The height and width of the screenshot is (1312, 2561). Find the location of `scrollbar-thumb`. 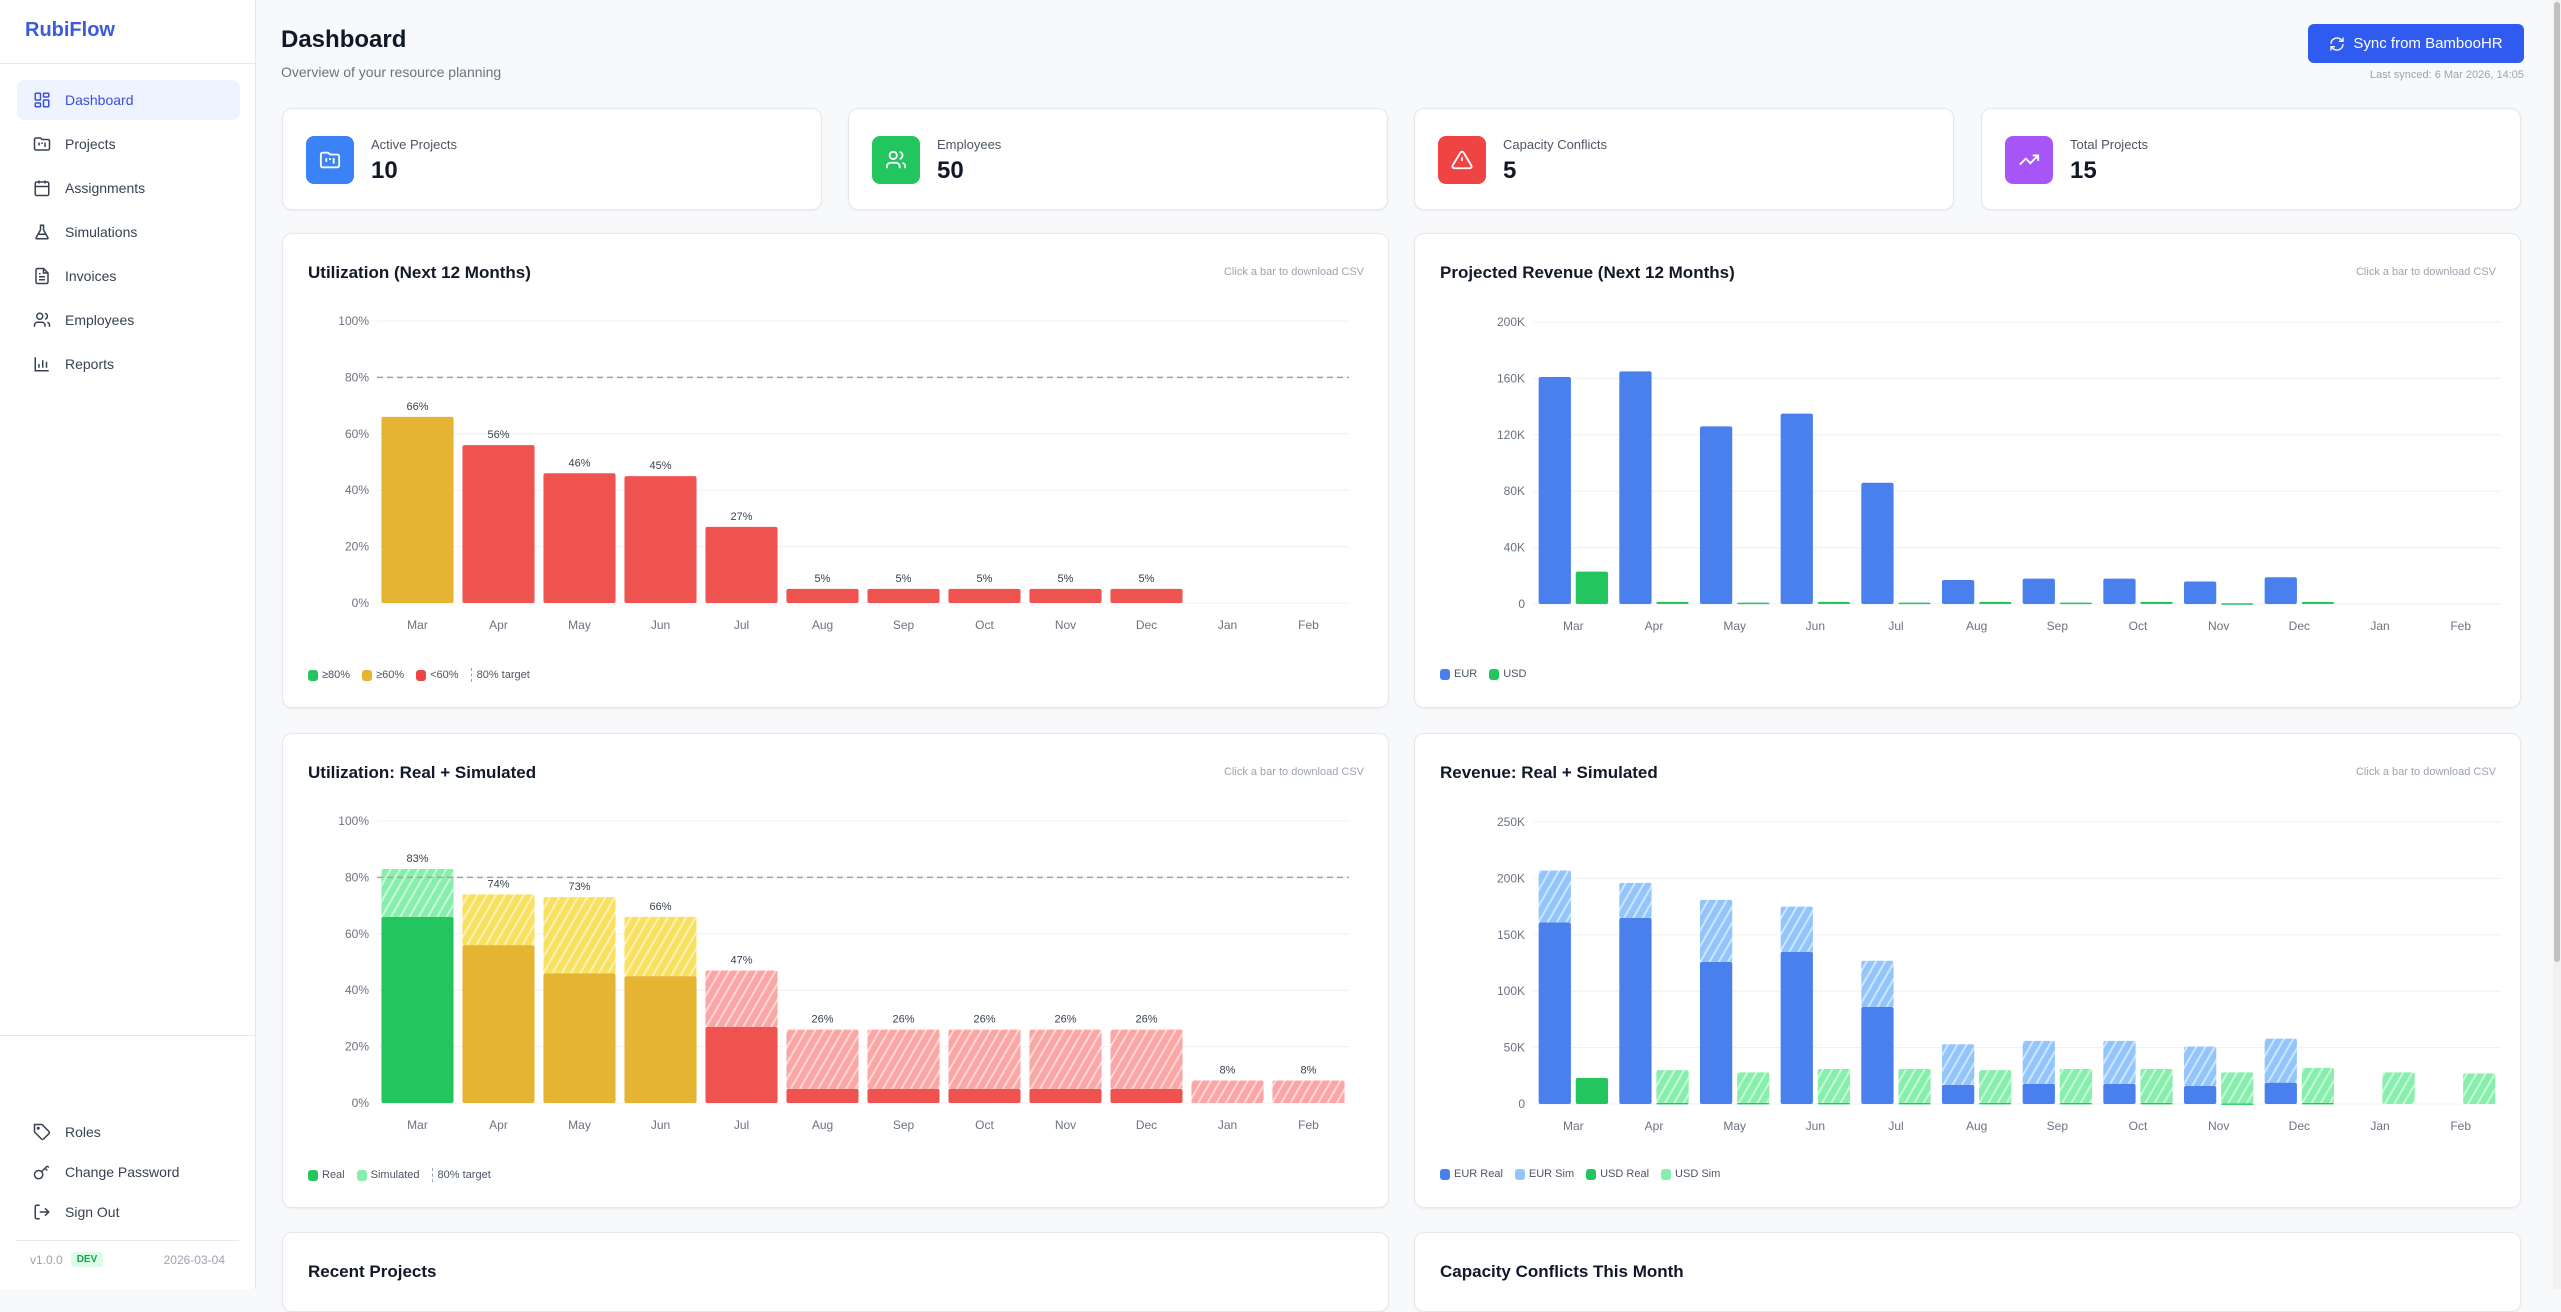

scrollbar-thumb is located at coordinates (2557, 482).